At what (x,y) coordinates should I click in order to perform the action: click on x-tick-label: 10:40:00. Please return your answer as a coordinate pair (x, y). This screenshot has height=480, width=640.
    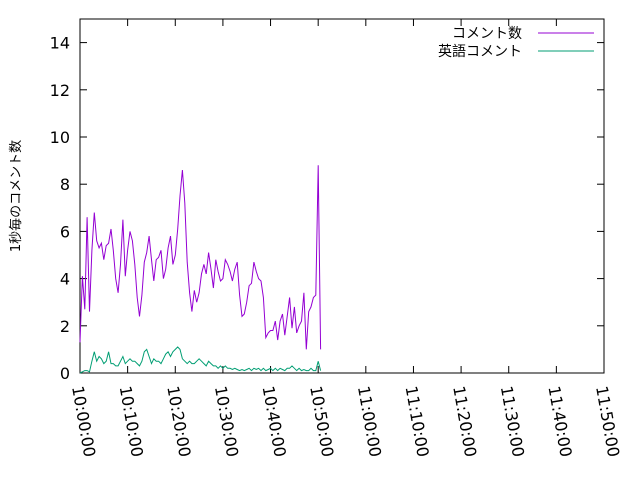
    Looking at the image, I should click on (274, 421).